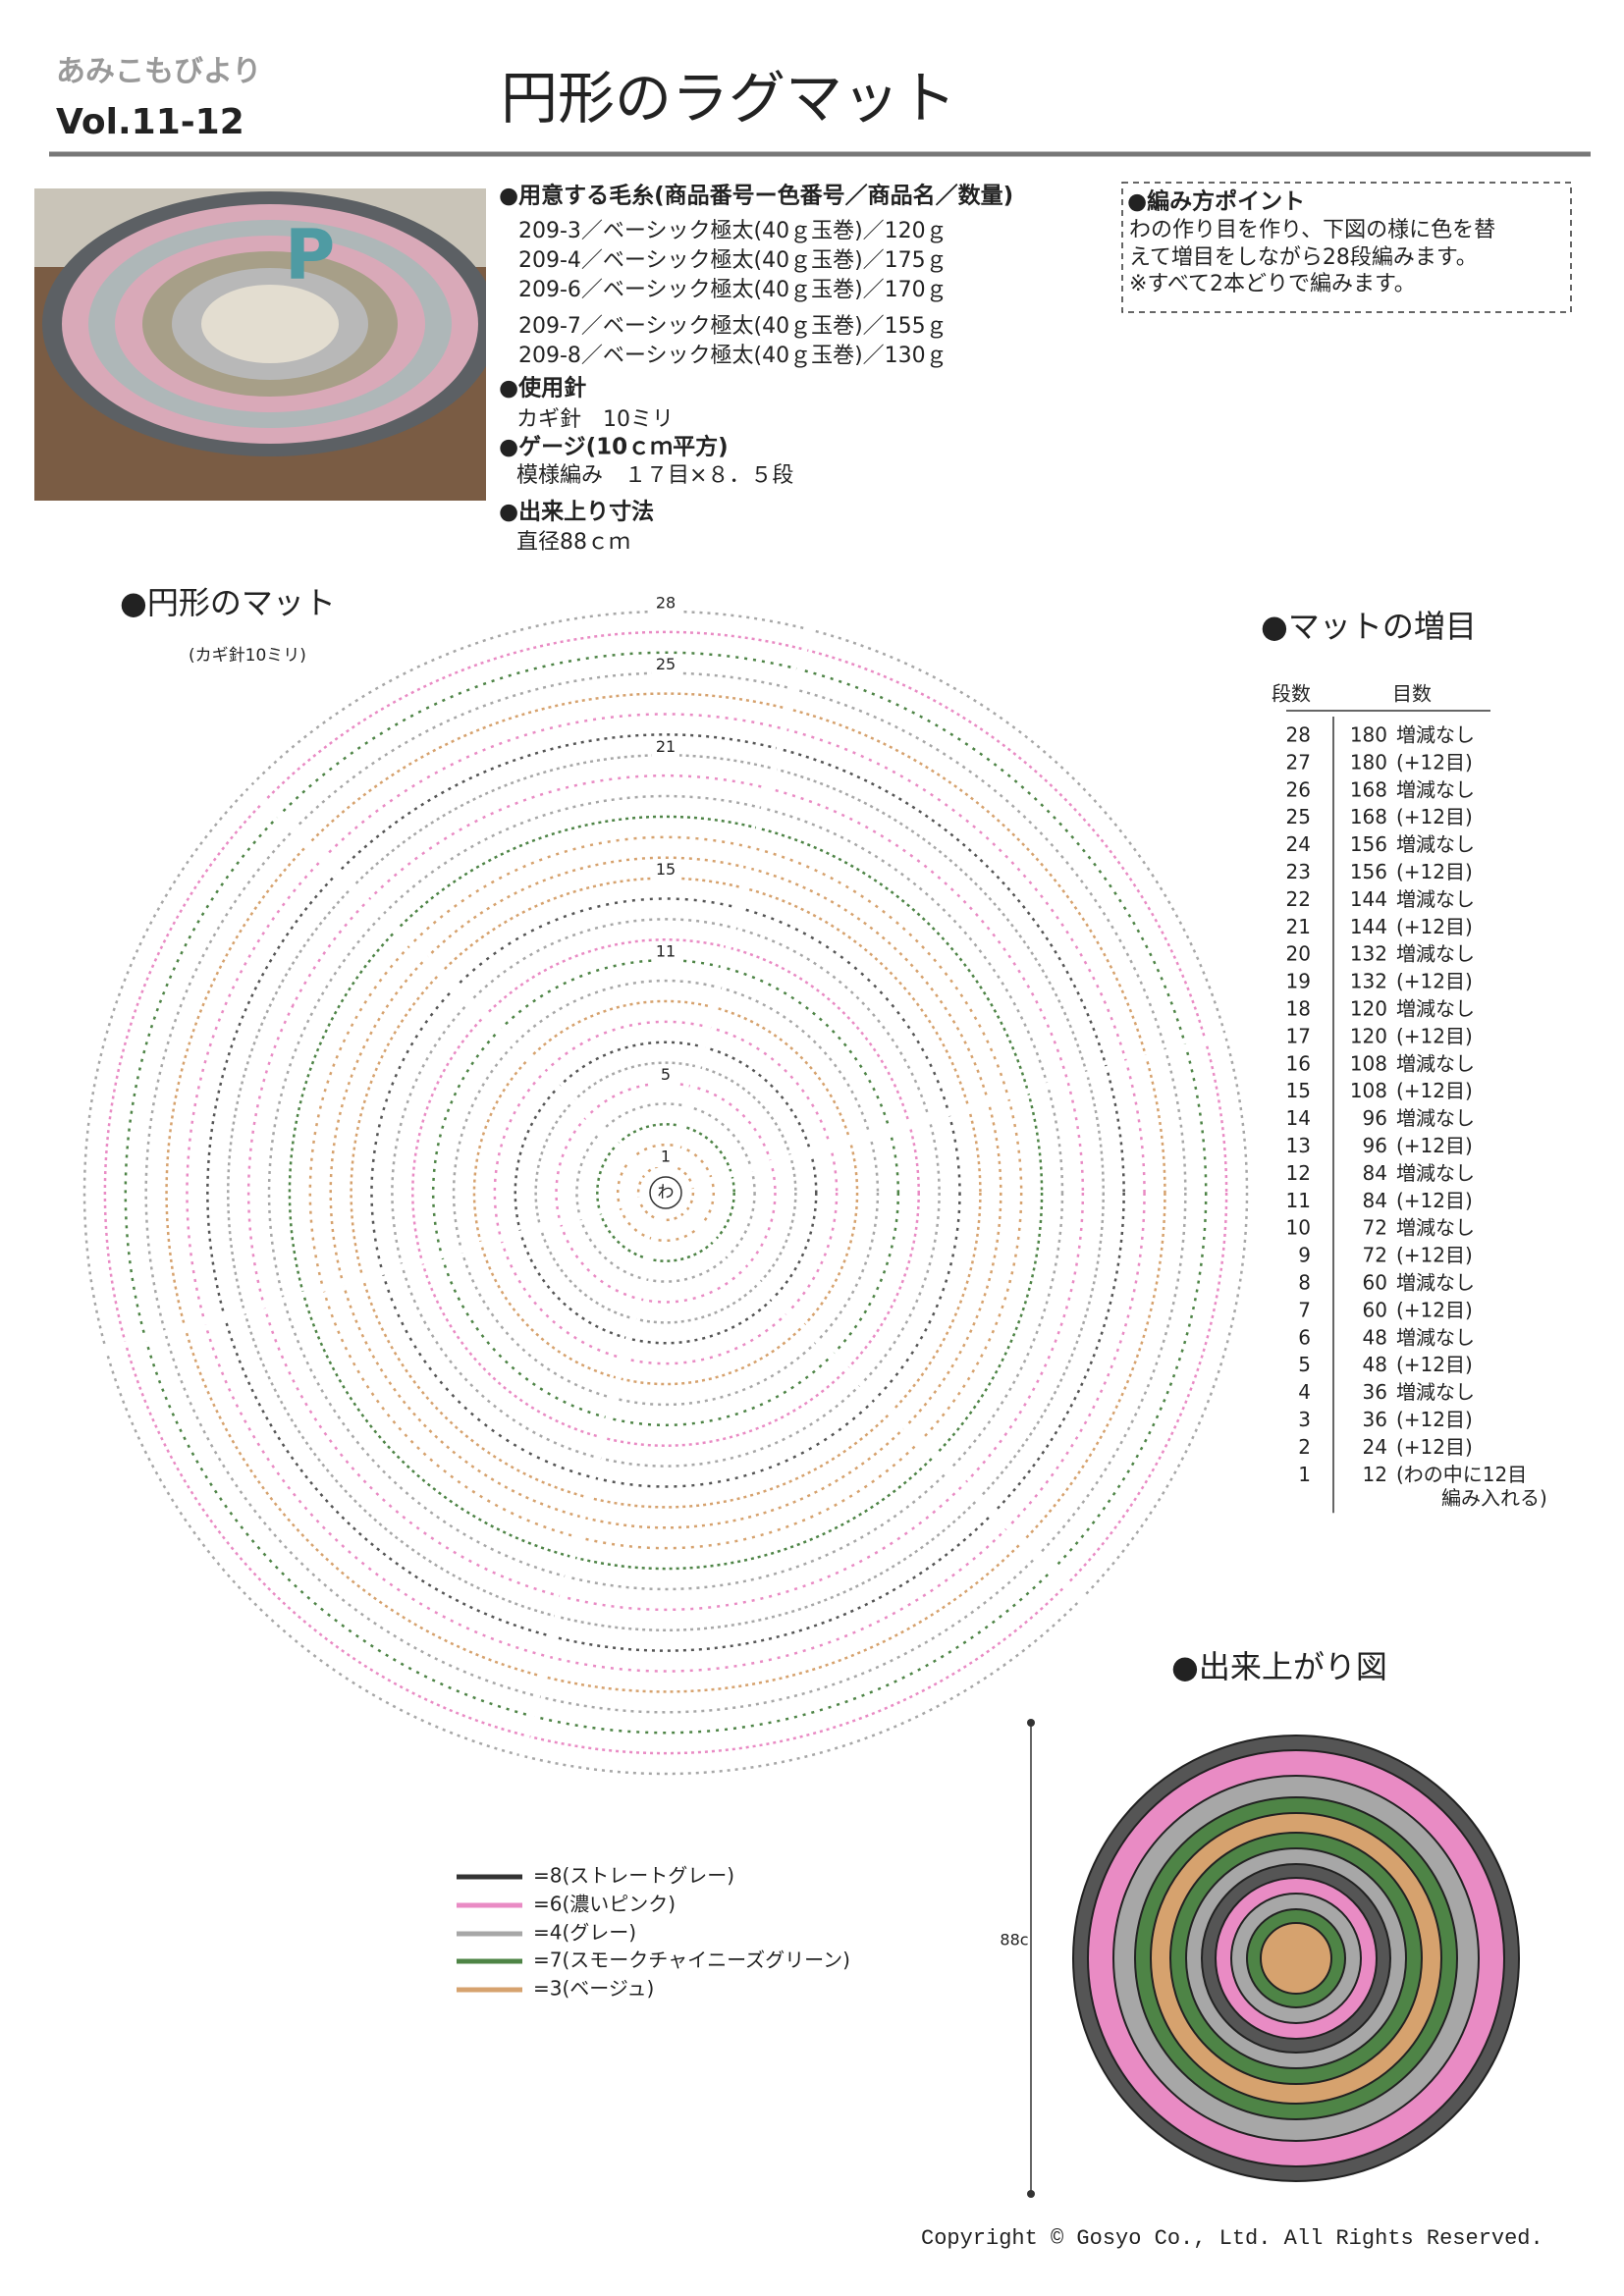  I want to click on points-box, so click(1346, 248).